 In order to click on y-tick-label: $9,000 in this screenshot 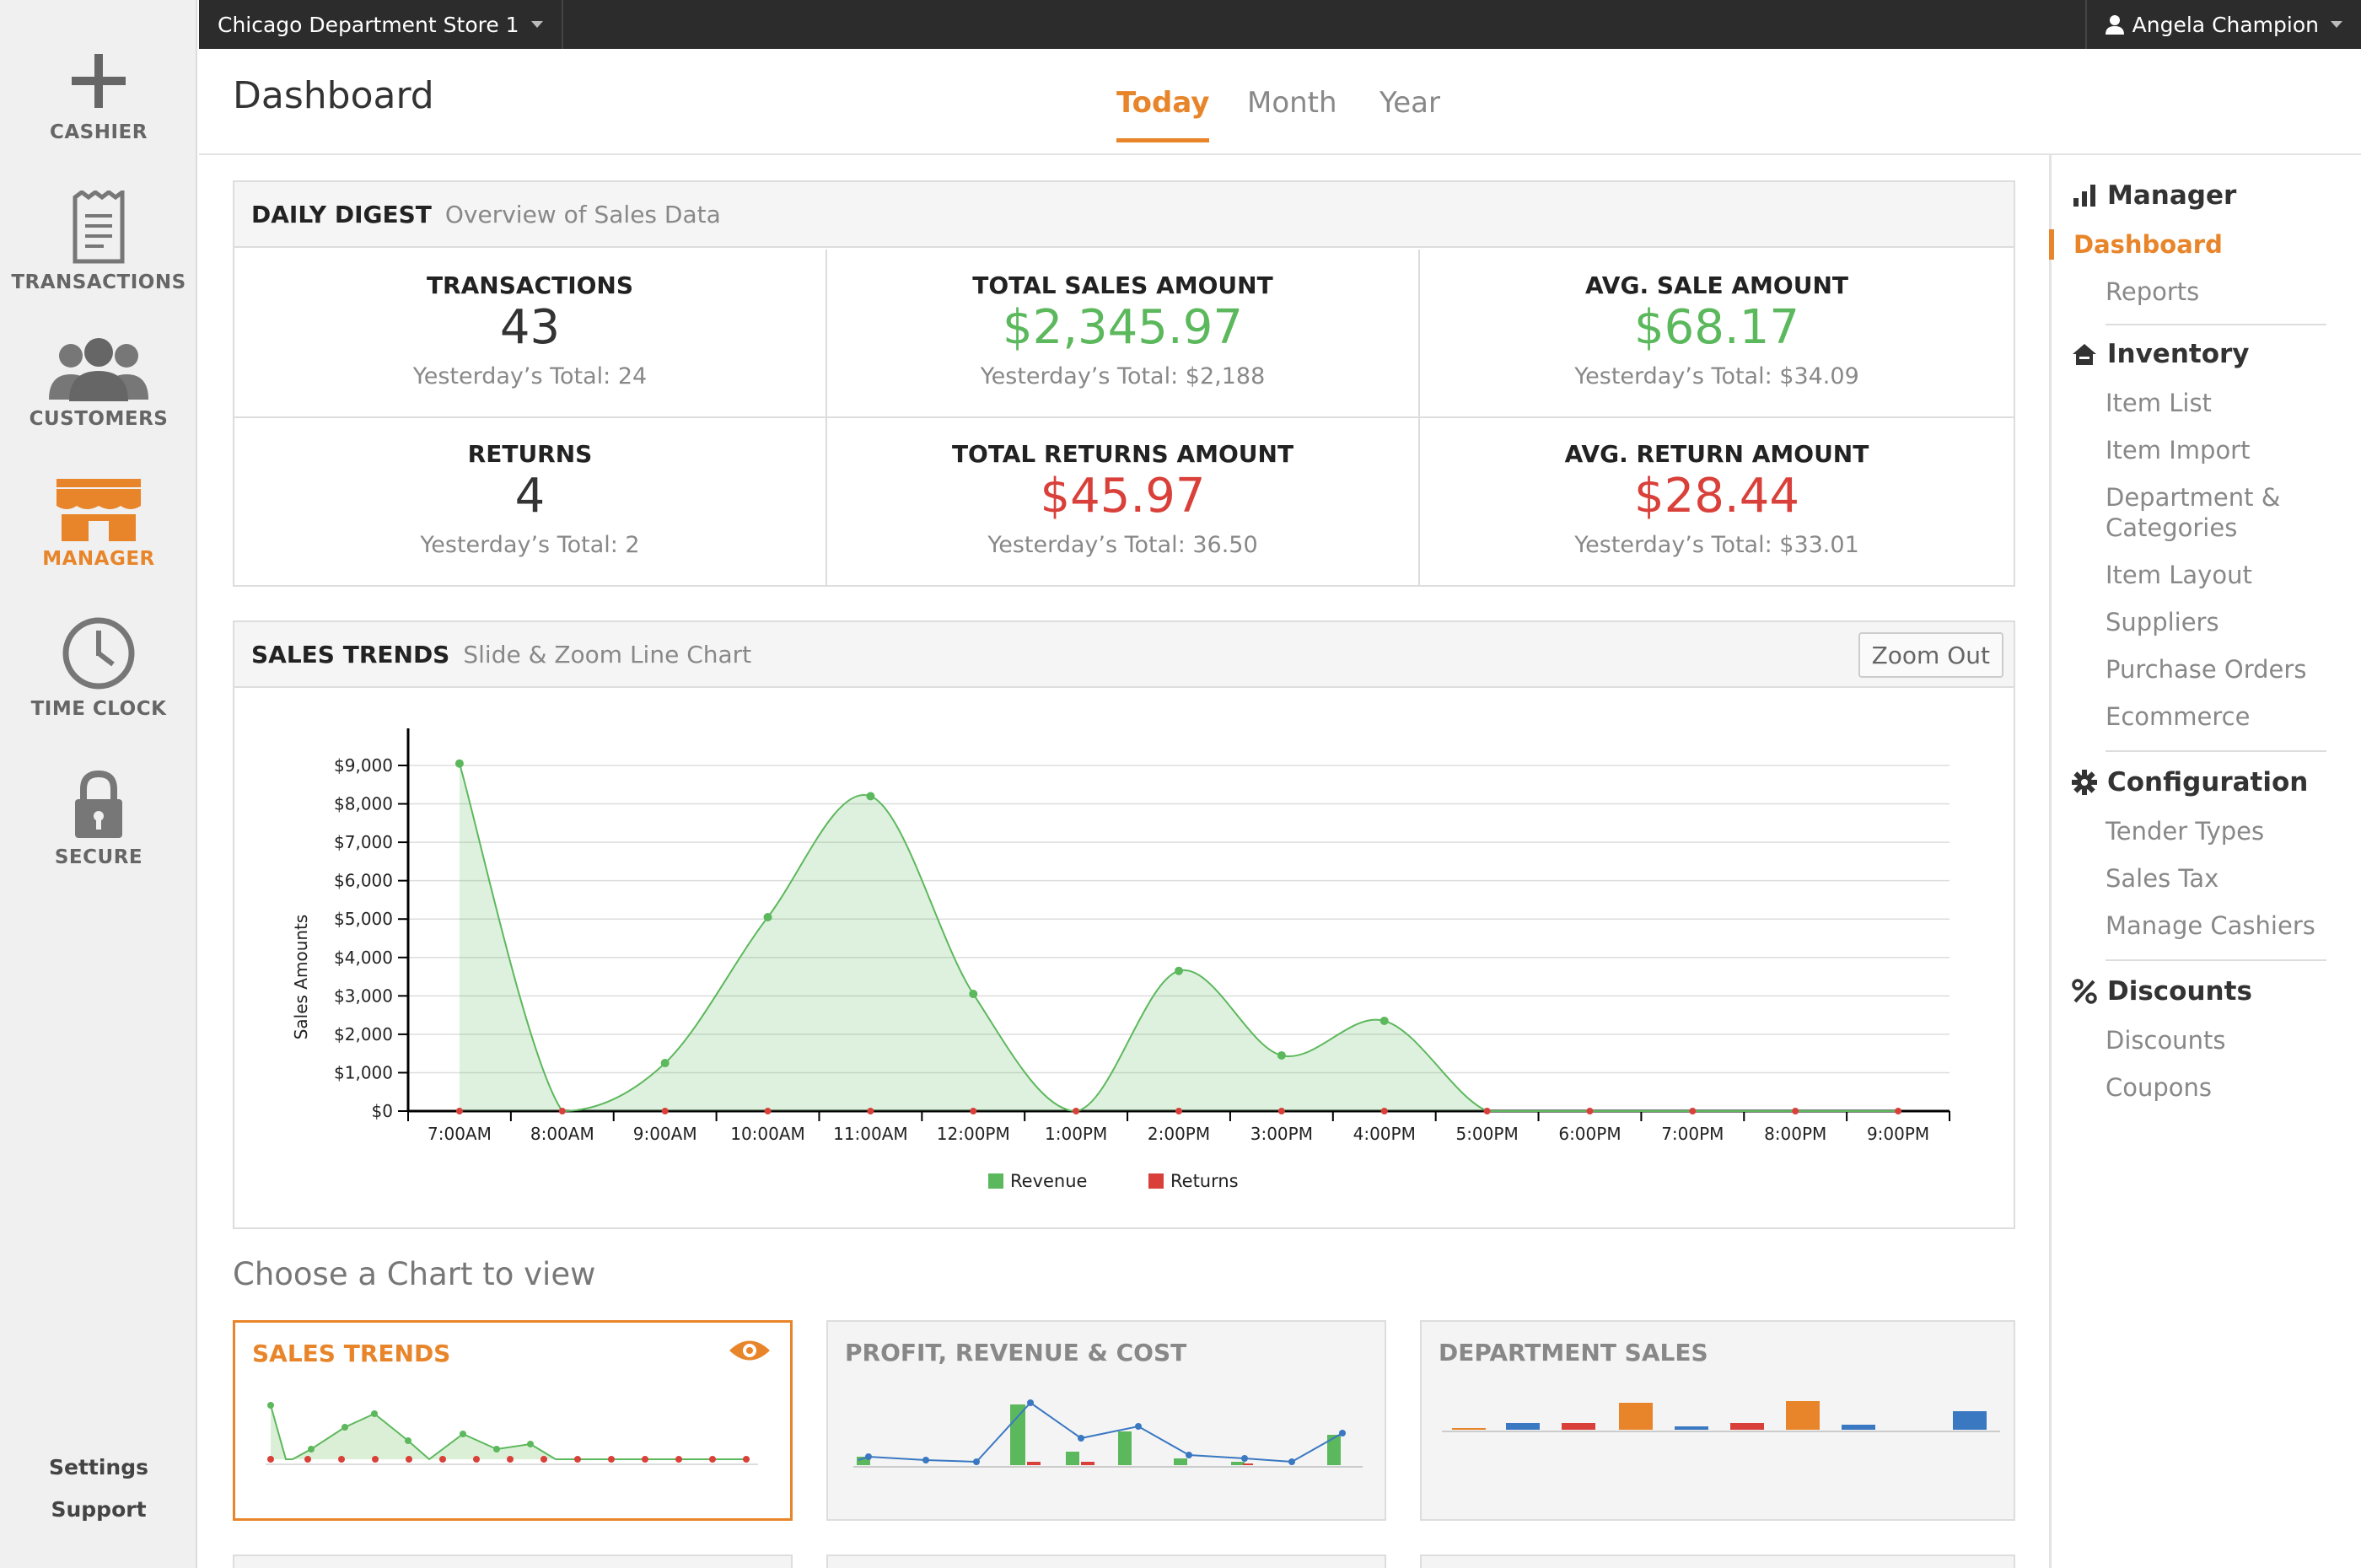, I will do `click(363, 765)`.